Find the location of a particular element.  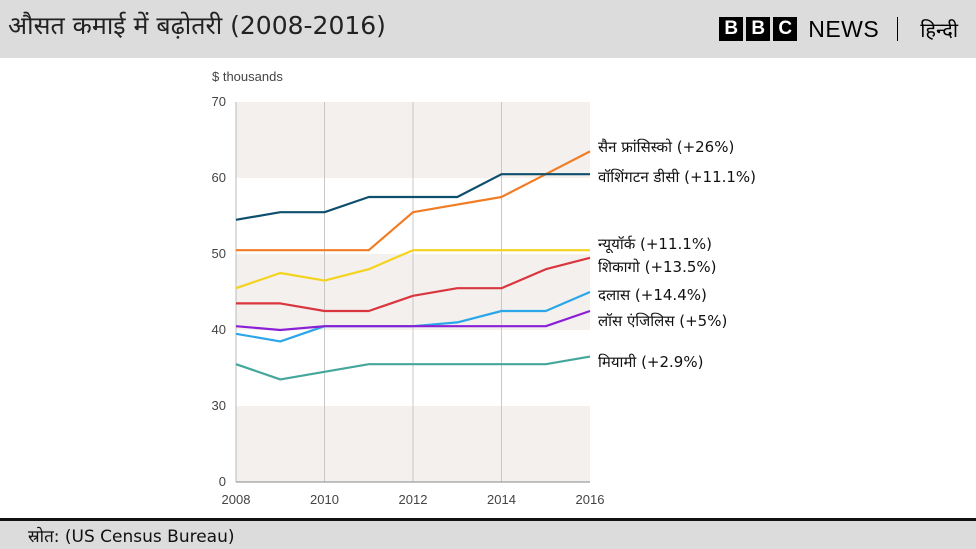

x-tick-label: 2012 is located at coordinates (413, 499).